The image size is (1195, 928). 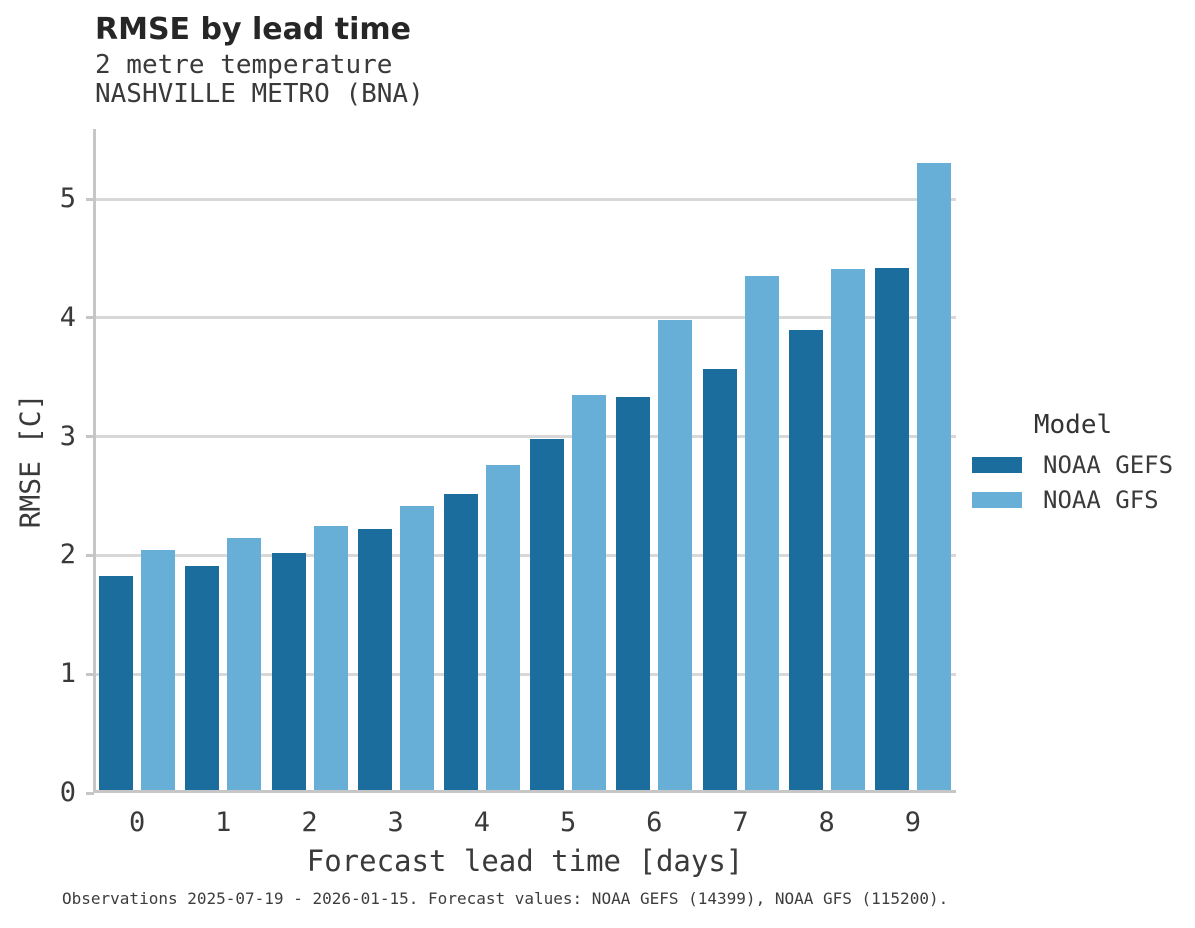 What do you see at coordinates (482, 822) in the screenshot?
I see `x-tick-label-4: 4` at bounding box center [482, 822].